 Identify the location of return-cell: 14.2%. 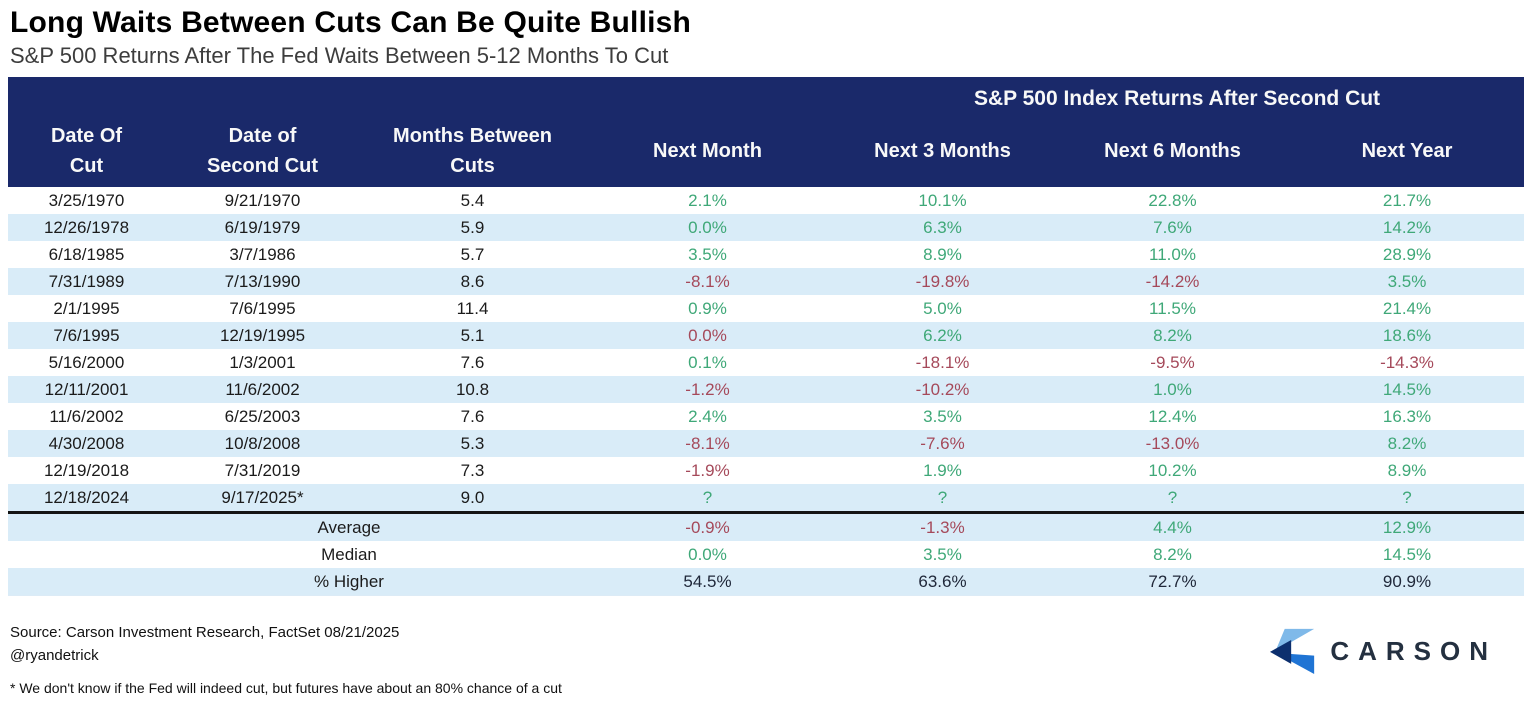
(1407, 227).